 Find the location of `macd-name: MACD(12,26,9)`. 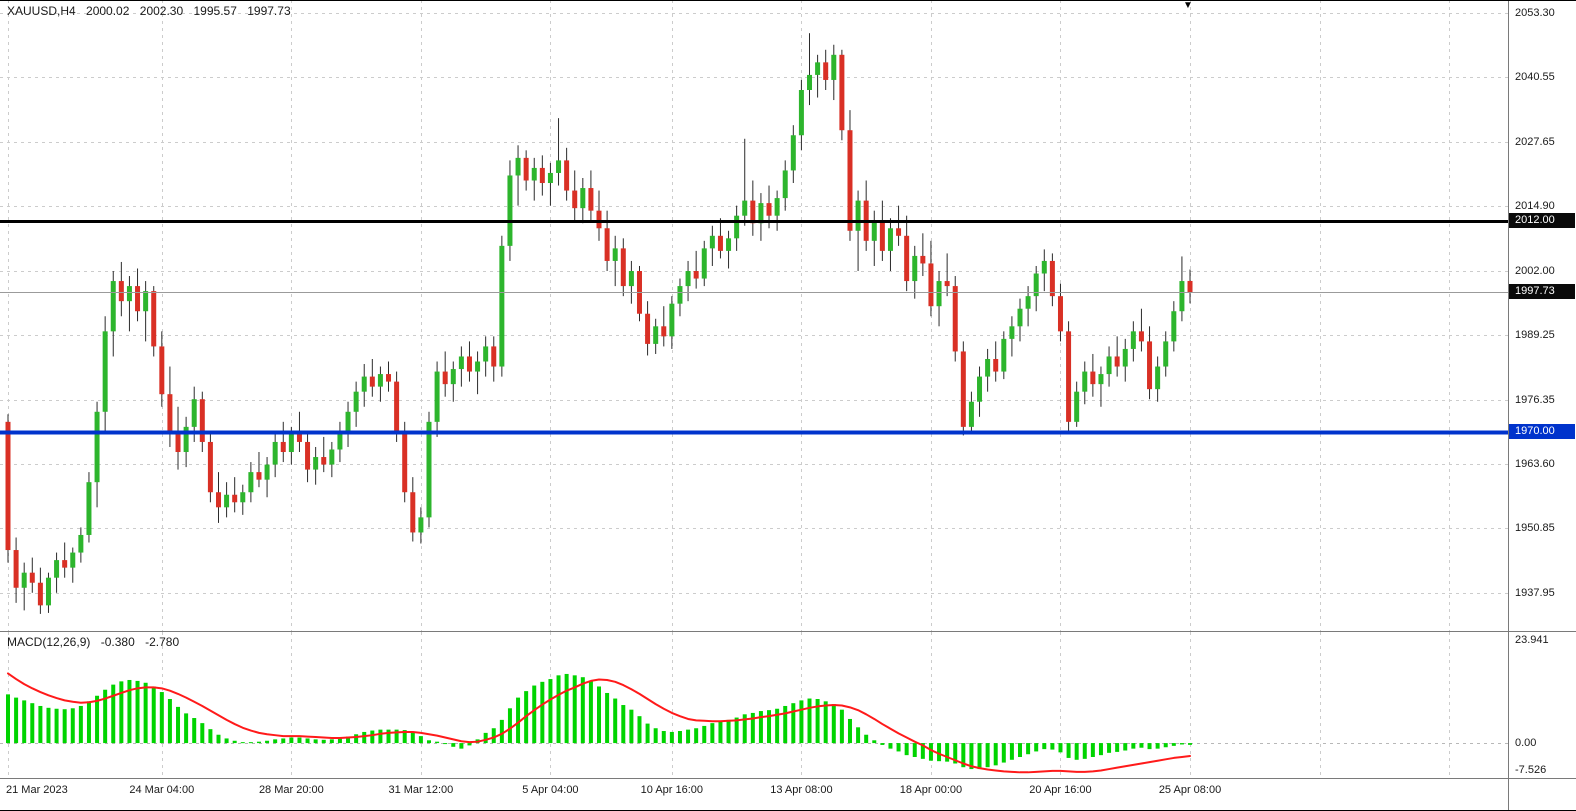

macd-name: MACD(12,26,9) is located at coordinates (49, 642).